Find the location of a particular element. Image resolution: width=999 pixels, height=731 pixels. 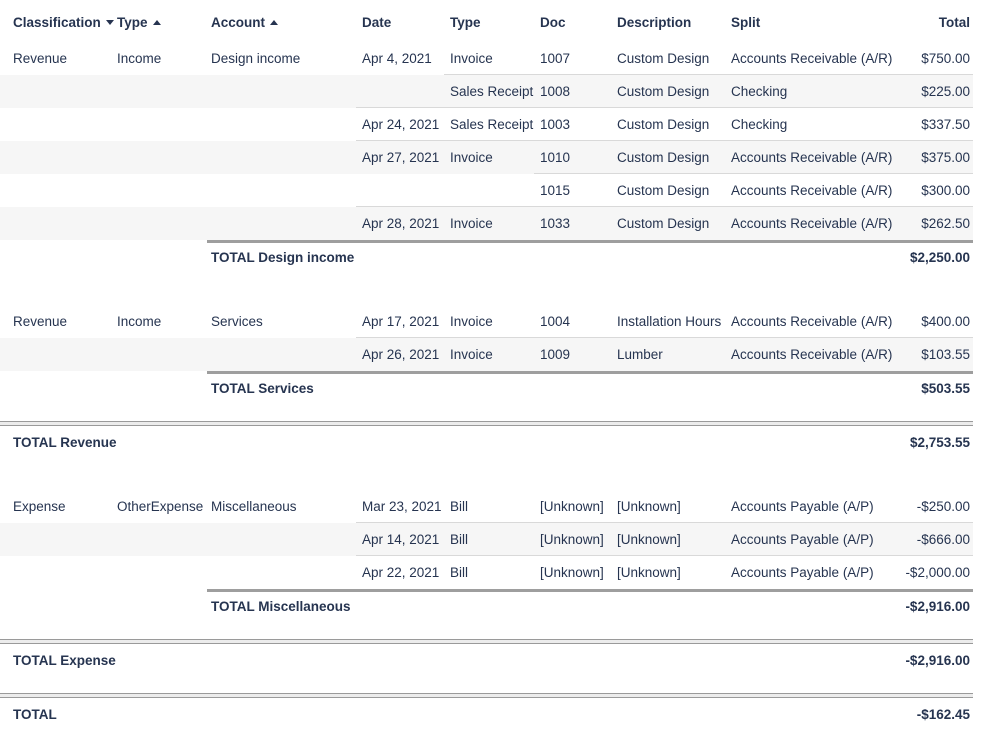

column-header-classification: Classification is located at coordinates (65, 22).